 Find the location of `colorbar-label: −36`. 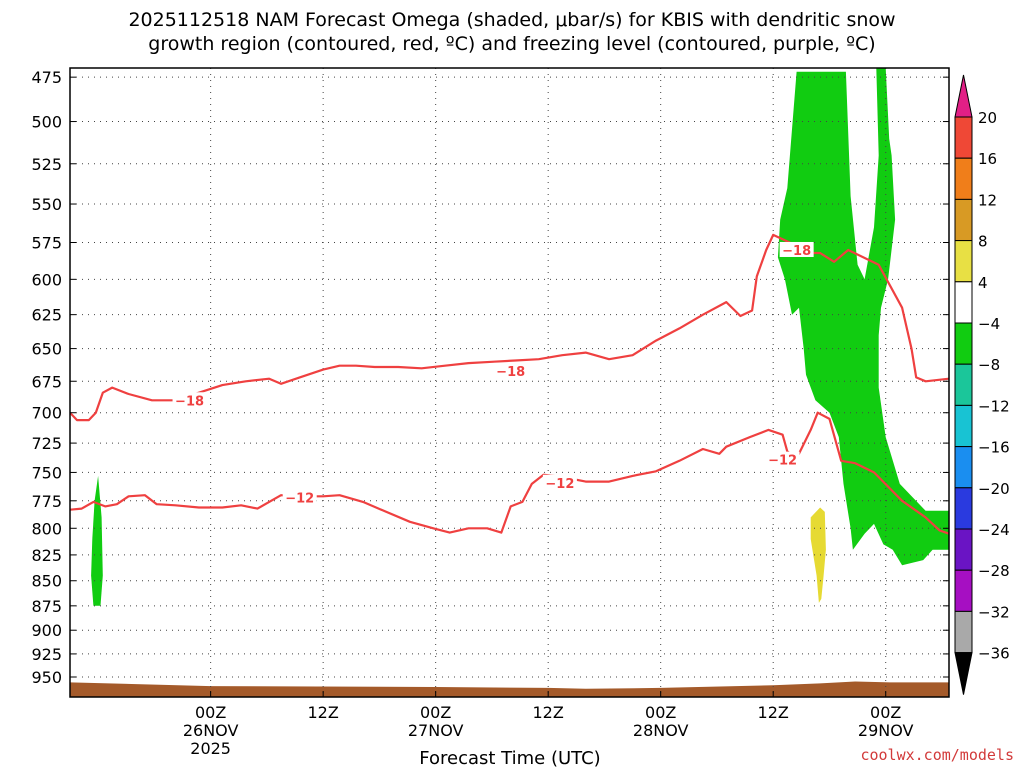

colorbar-label: −36 is located at coordinates (994, 654).